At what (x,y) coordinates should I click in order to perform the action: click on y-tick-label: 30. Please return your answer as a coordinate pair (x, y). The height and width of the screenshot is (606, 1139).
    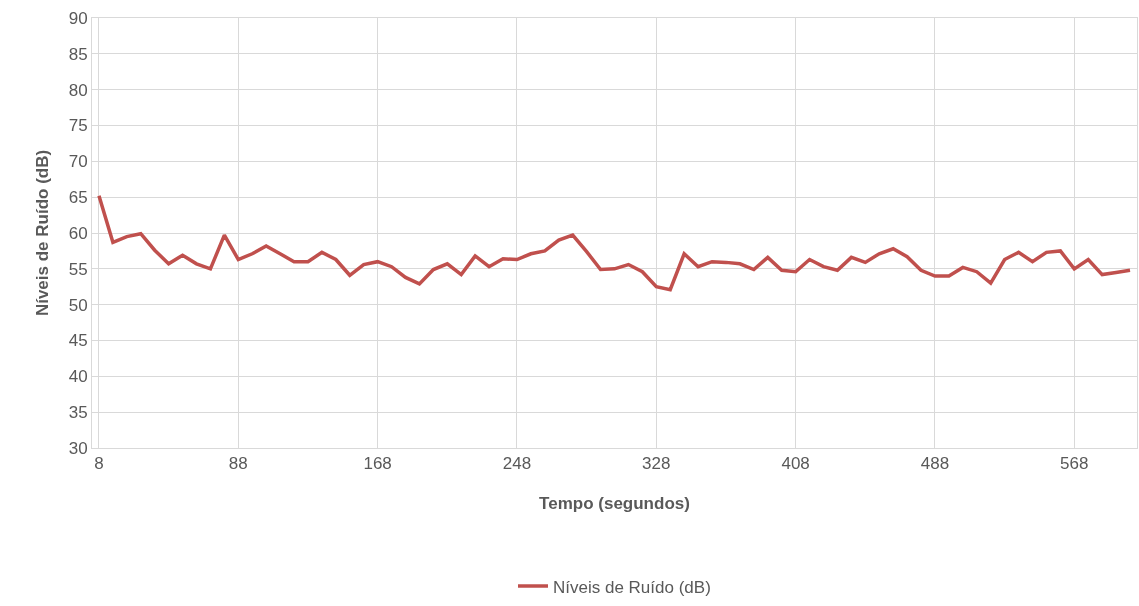
    Looking at the image, I should click on (78, 448).